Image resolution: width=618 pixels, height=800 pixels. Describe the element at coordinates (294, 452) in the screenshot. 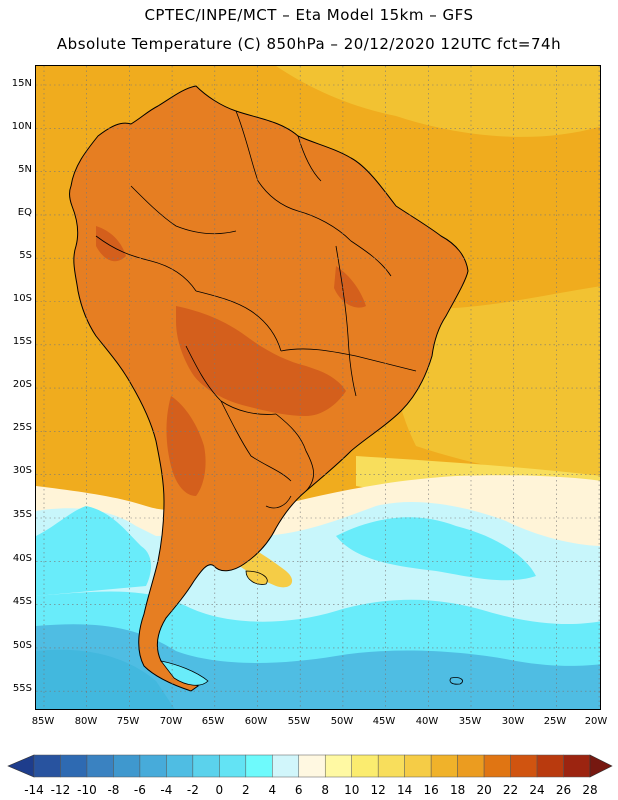

I see `border-brazil-uruguay` at that location.